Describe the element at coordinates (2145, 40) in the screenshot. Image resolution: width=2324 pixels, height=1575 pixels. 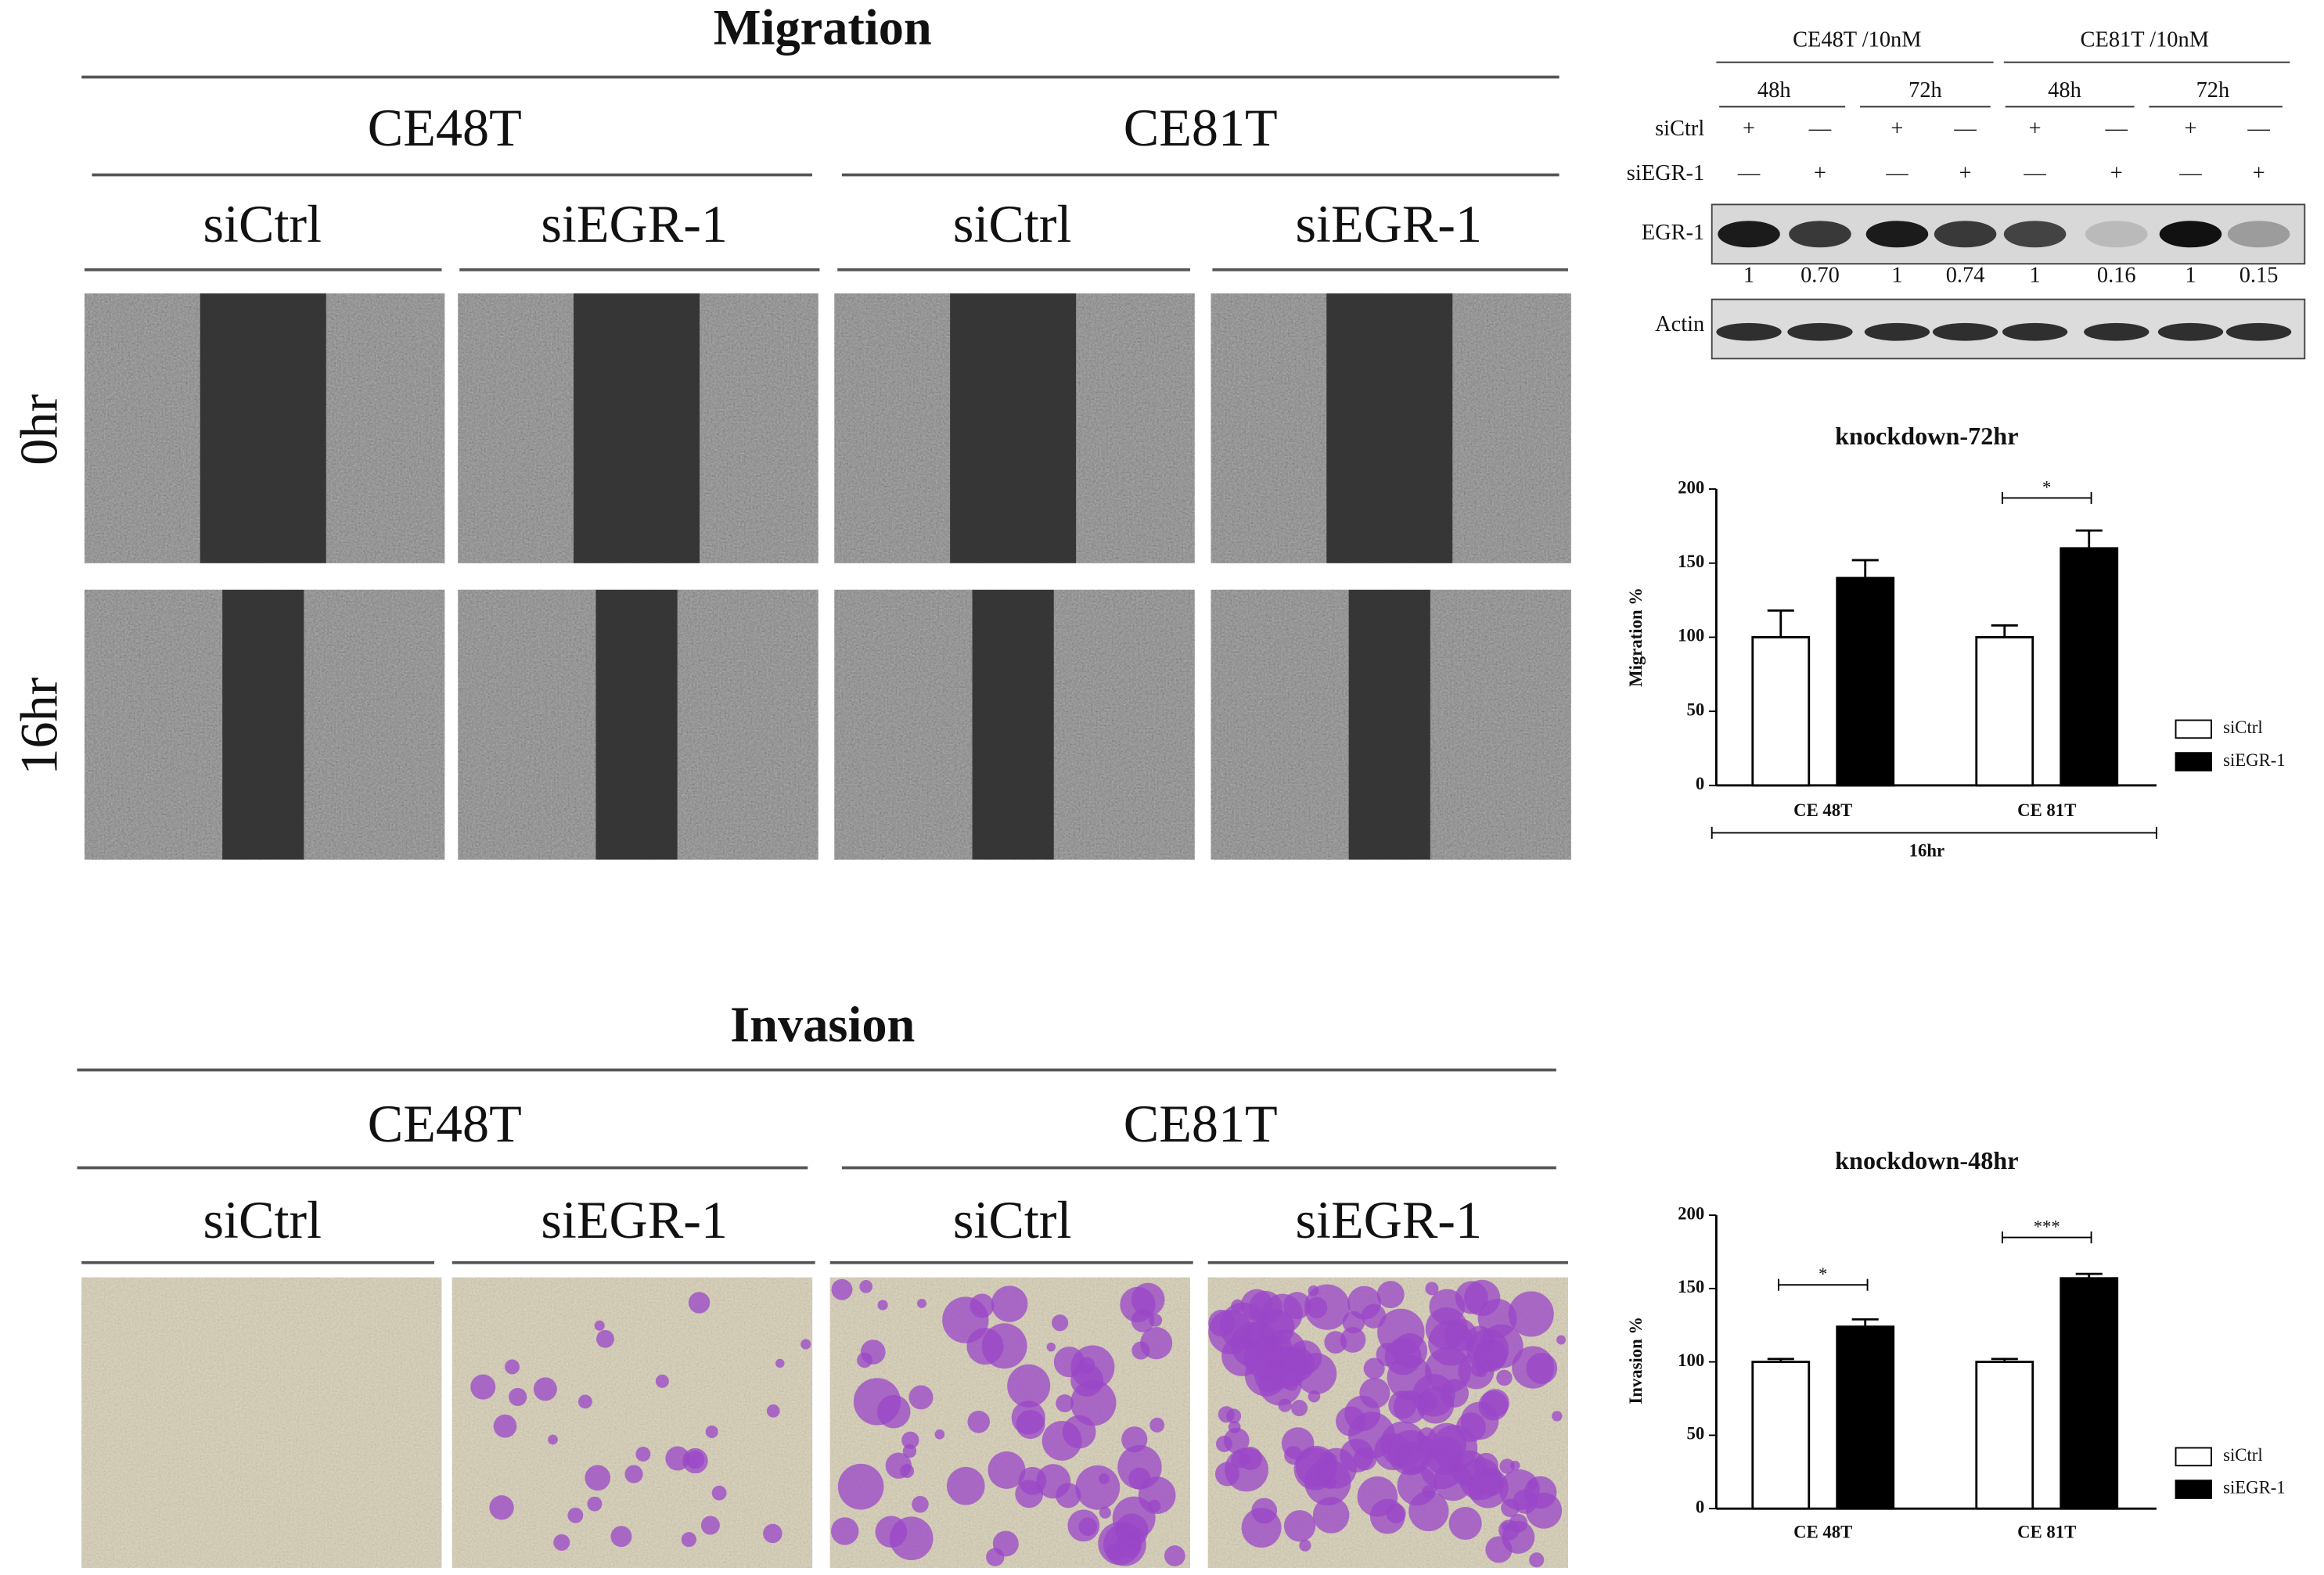
I see `blot-group: CE81T /10nM` at that location.